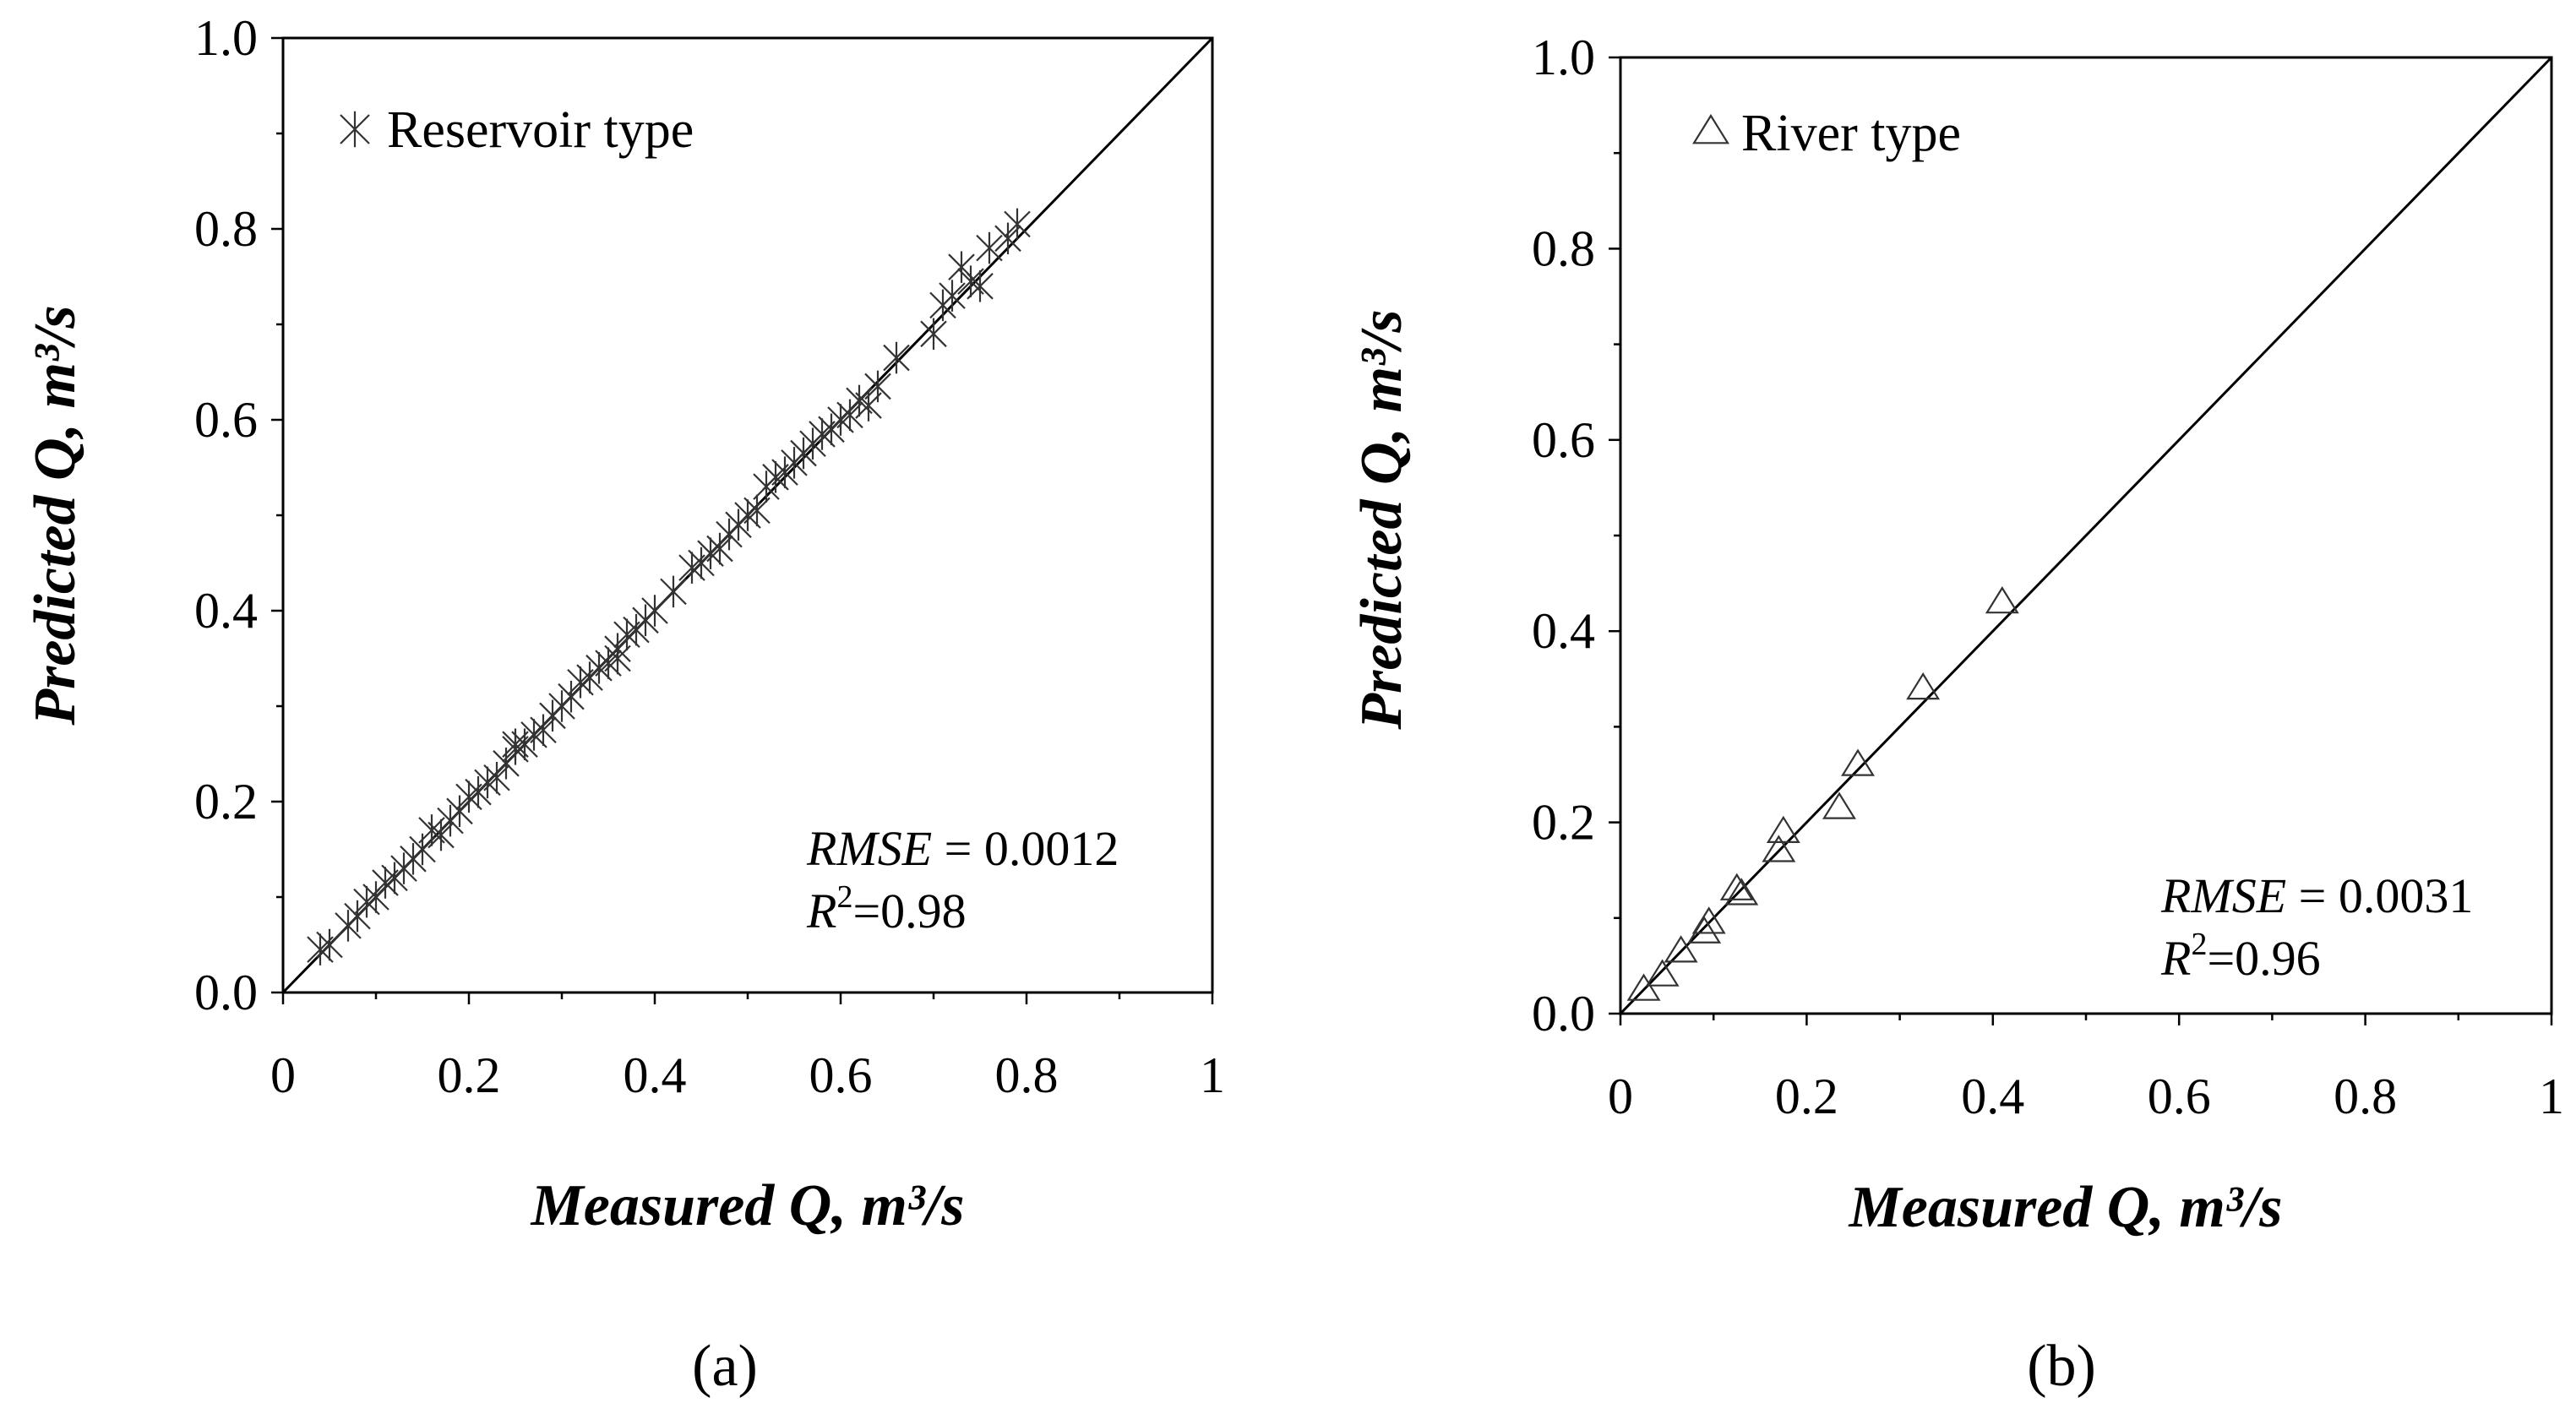  I want to click on rmse-value: = 0.0031, so click(2379, 895).